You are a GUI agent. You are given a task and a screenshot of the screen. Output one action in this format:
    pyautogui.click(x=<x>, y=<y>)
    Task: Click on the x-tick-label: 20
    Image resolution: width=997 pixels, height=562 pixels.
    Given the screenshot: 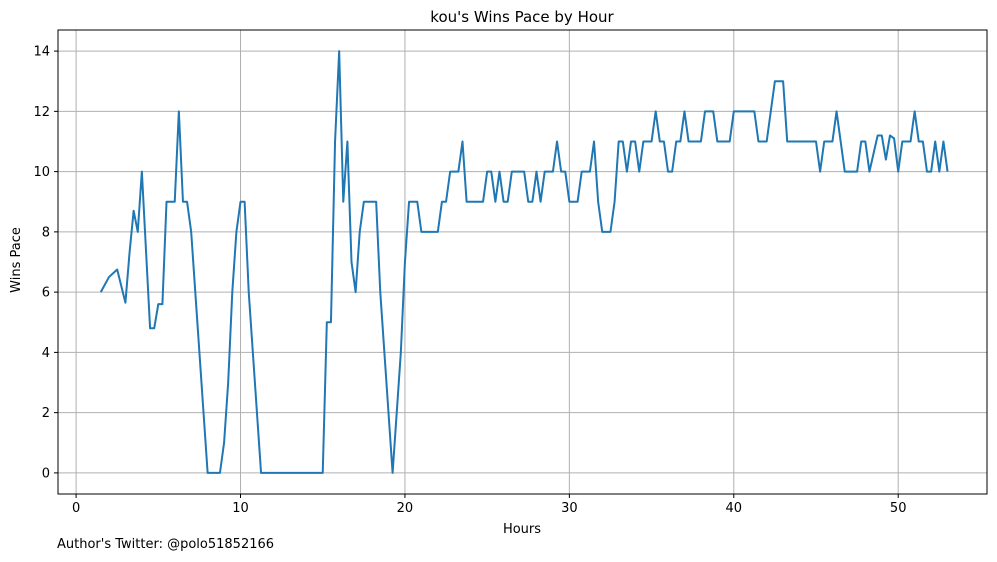 What is the action you would take?
    pyautogui.click(x=405, y=508)
    